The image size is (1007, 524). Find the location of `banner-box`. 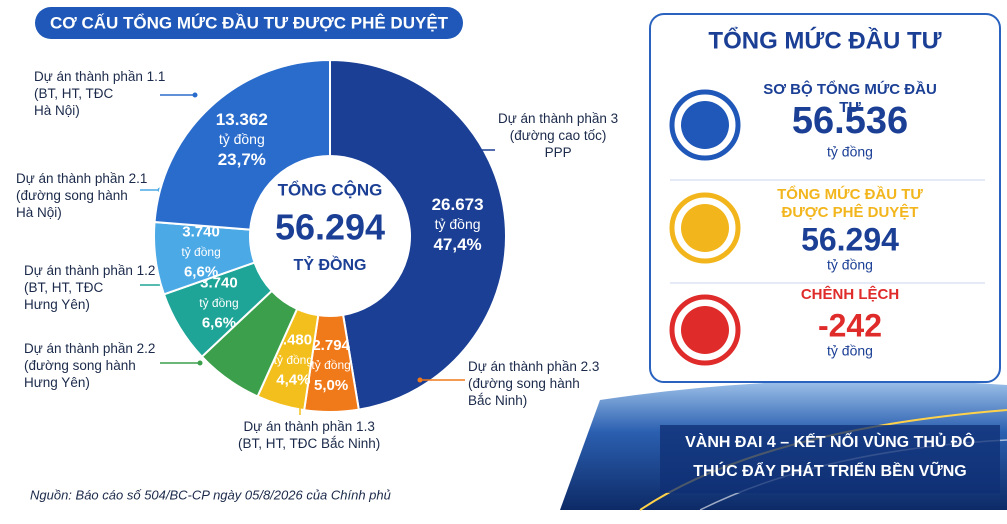

banner-box is located at coordinates (830, 459).